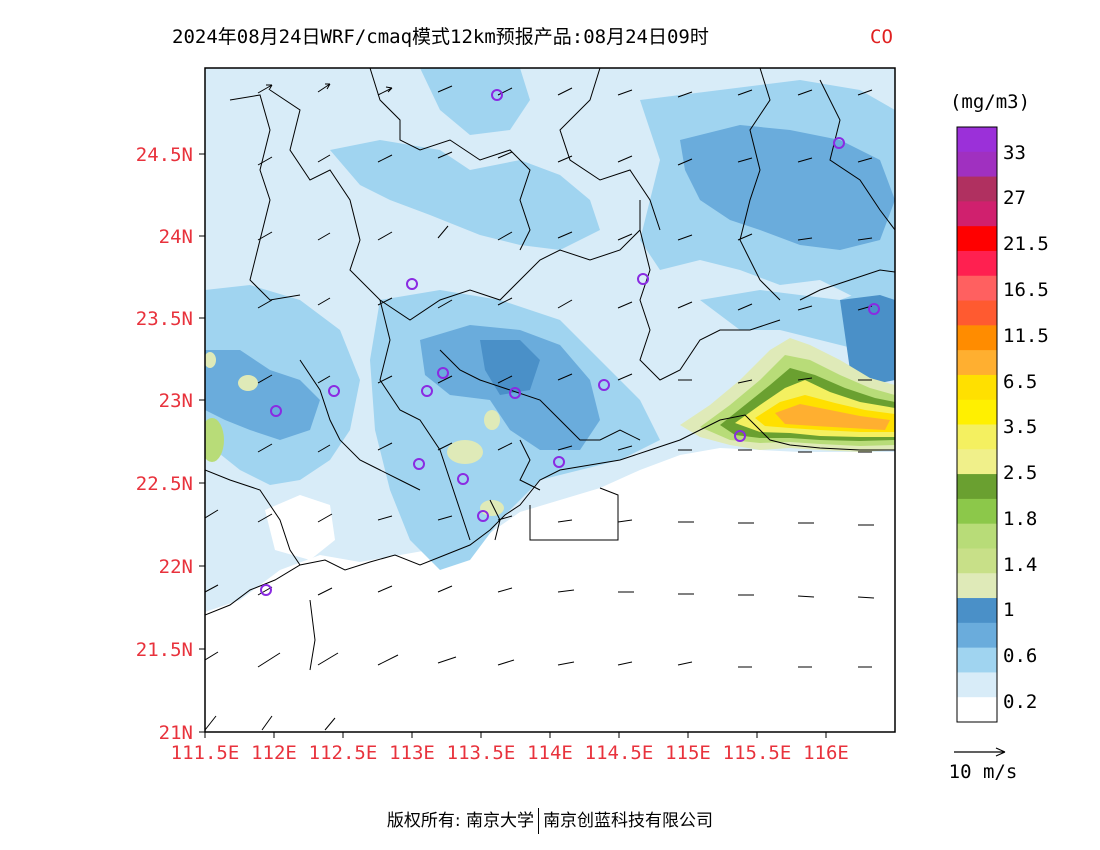  What do you see at coordinates (881, 37) in the screenshot?
I see `pollutant-label: CO` at bounding box center [881, 37].